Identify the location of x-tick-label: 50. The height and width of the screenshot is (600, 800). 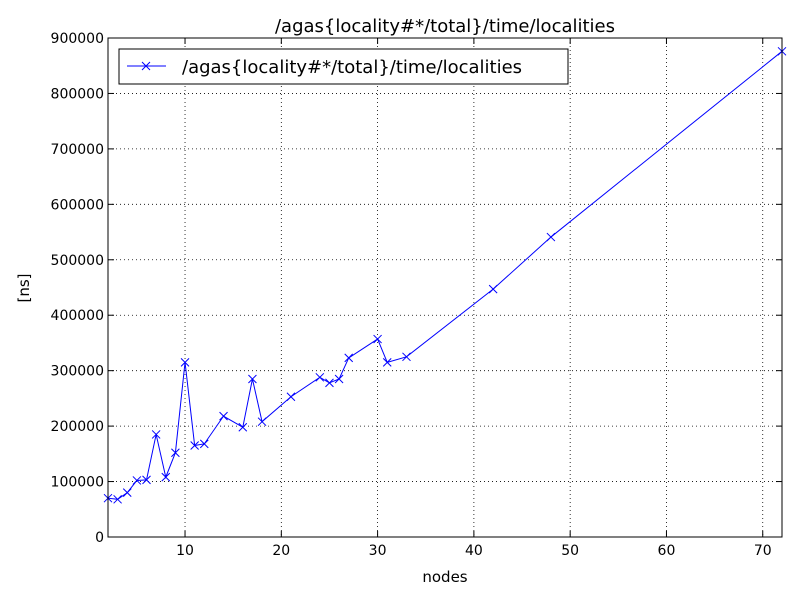
(570, 551).